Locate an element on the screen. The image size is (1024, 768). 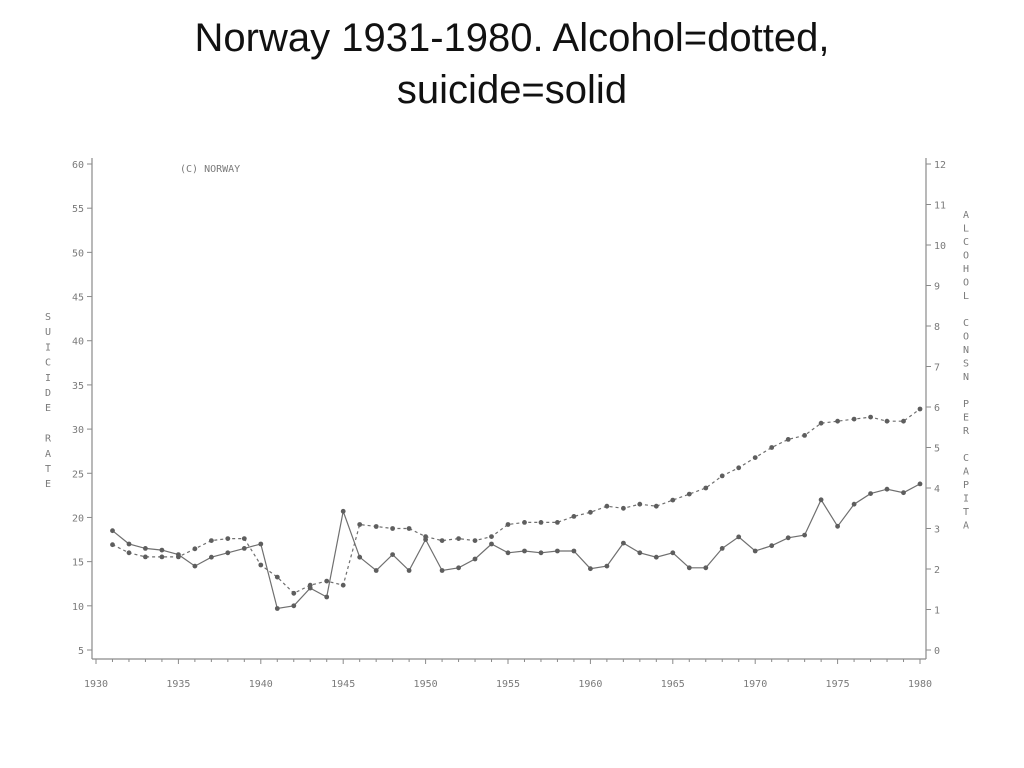
chart-annotation: (C) NORWAY is located at coordinates (210, 169).